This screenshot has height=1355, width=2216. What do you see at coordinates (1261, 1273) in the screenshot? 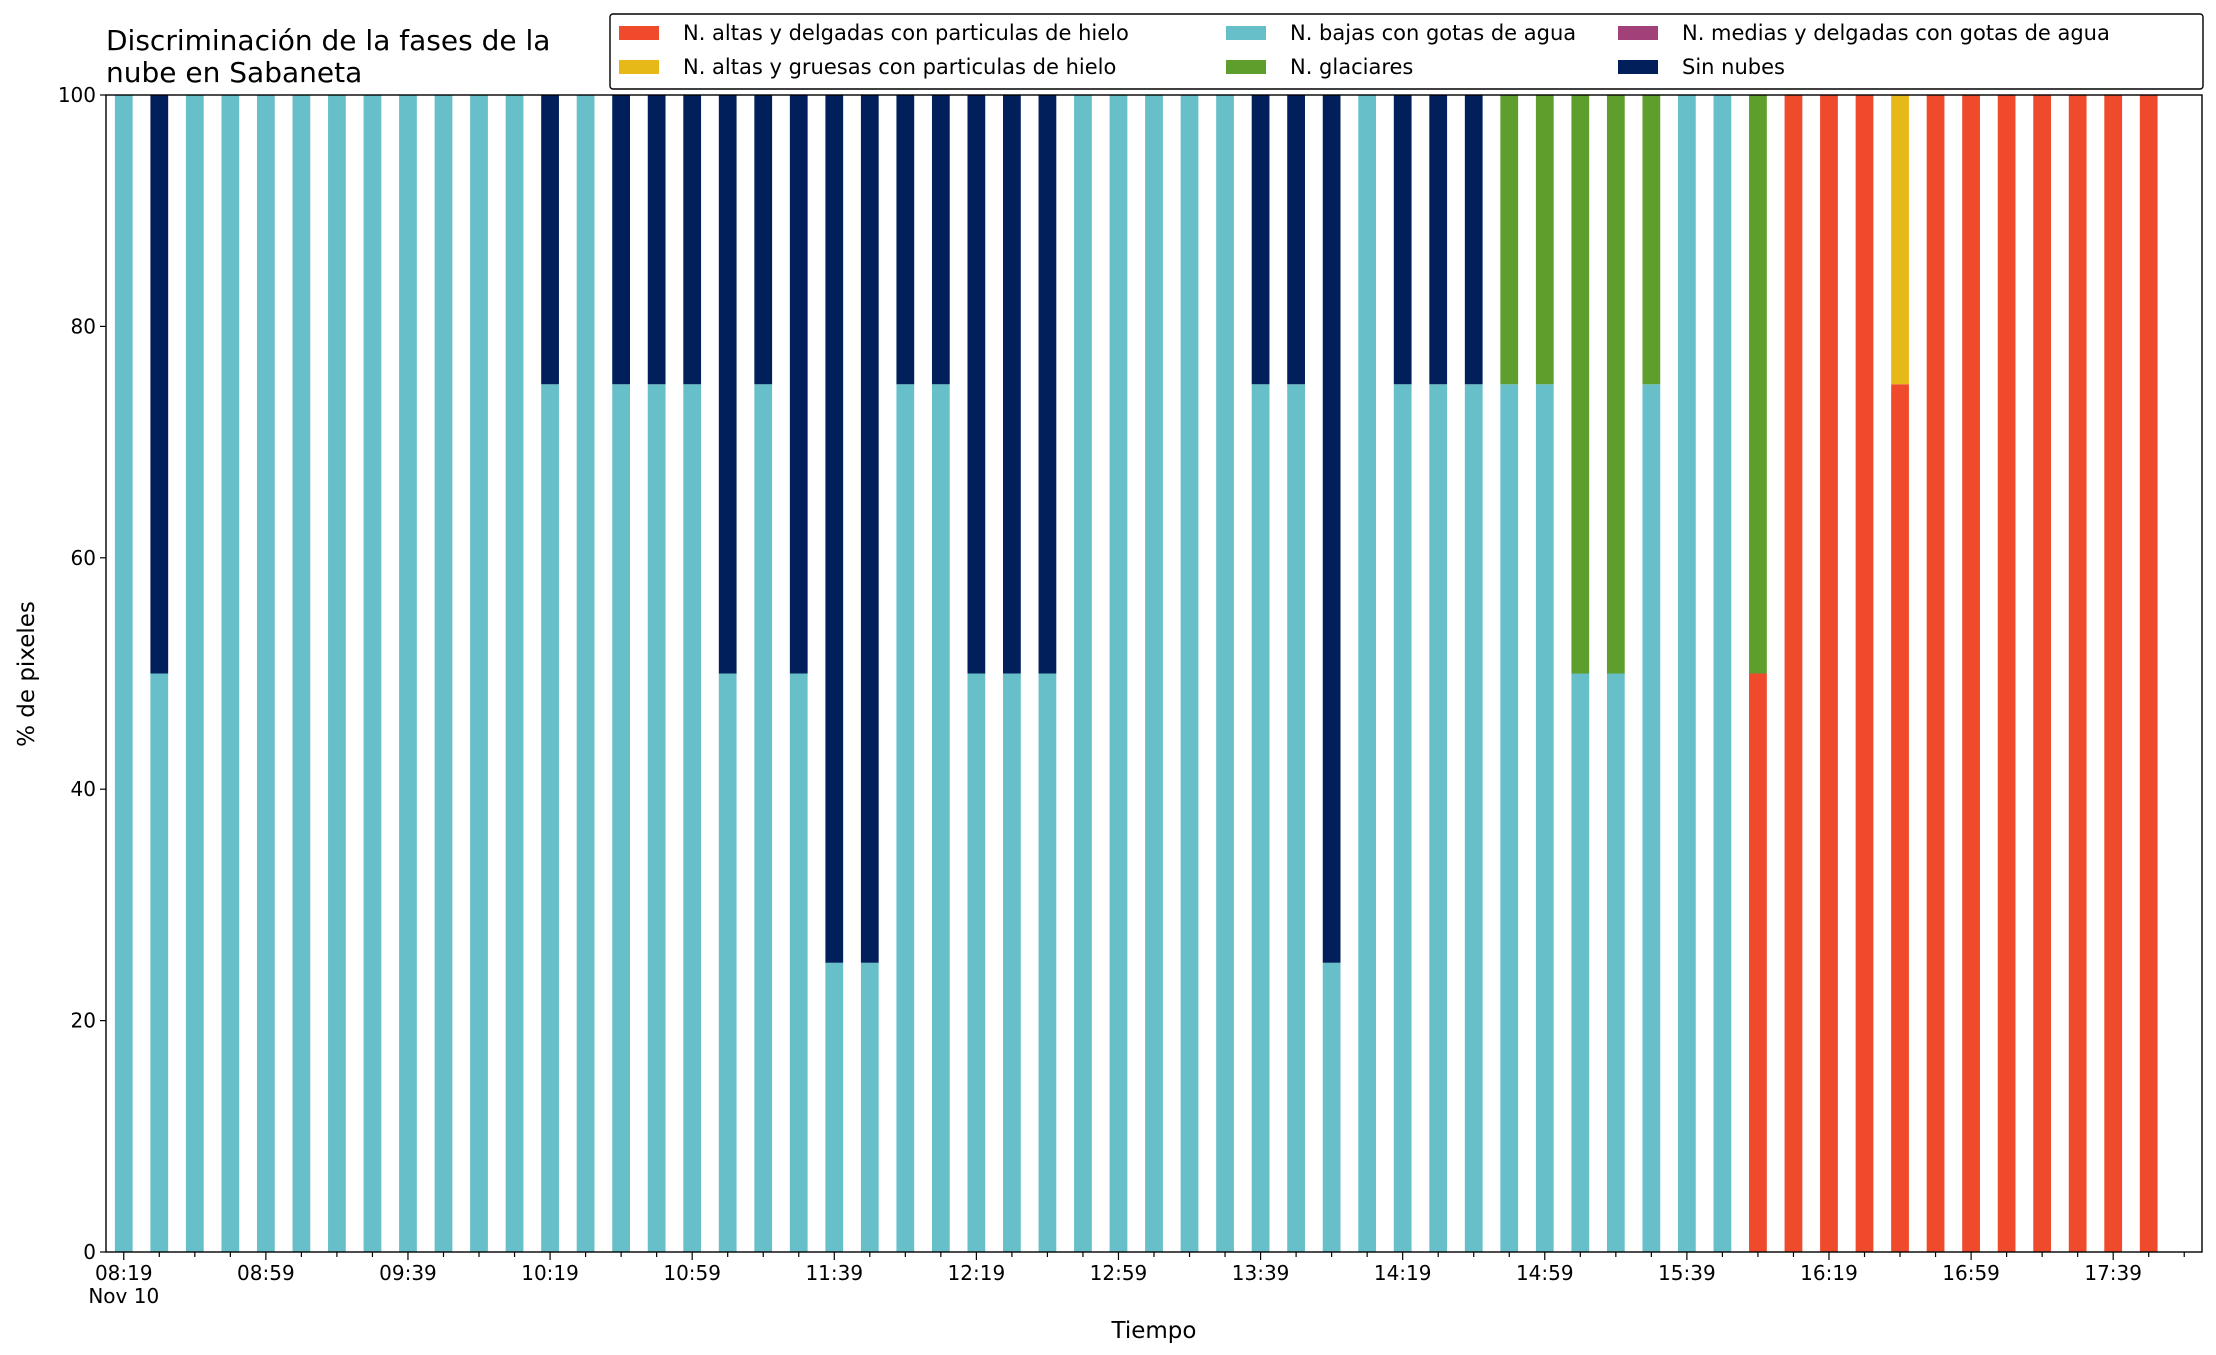
I see `x-tick-label: 13:39` at bounding box center [1261, 1273].